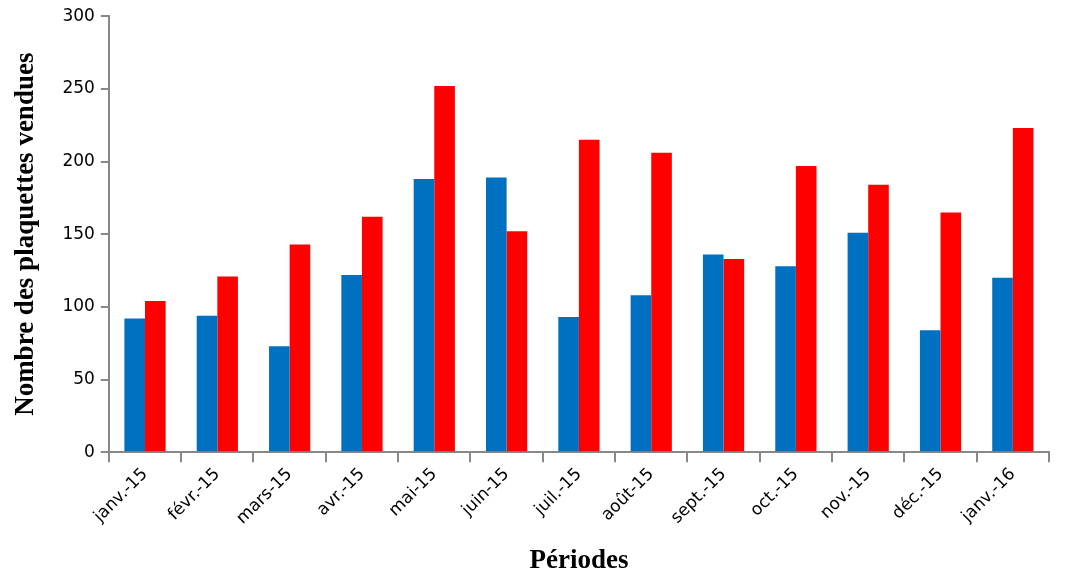 The image size is (1069, 581). I want to click on x-axis-title: Périodes, so click(579, 558).